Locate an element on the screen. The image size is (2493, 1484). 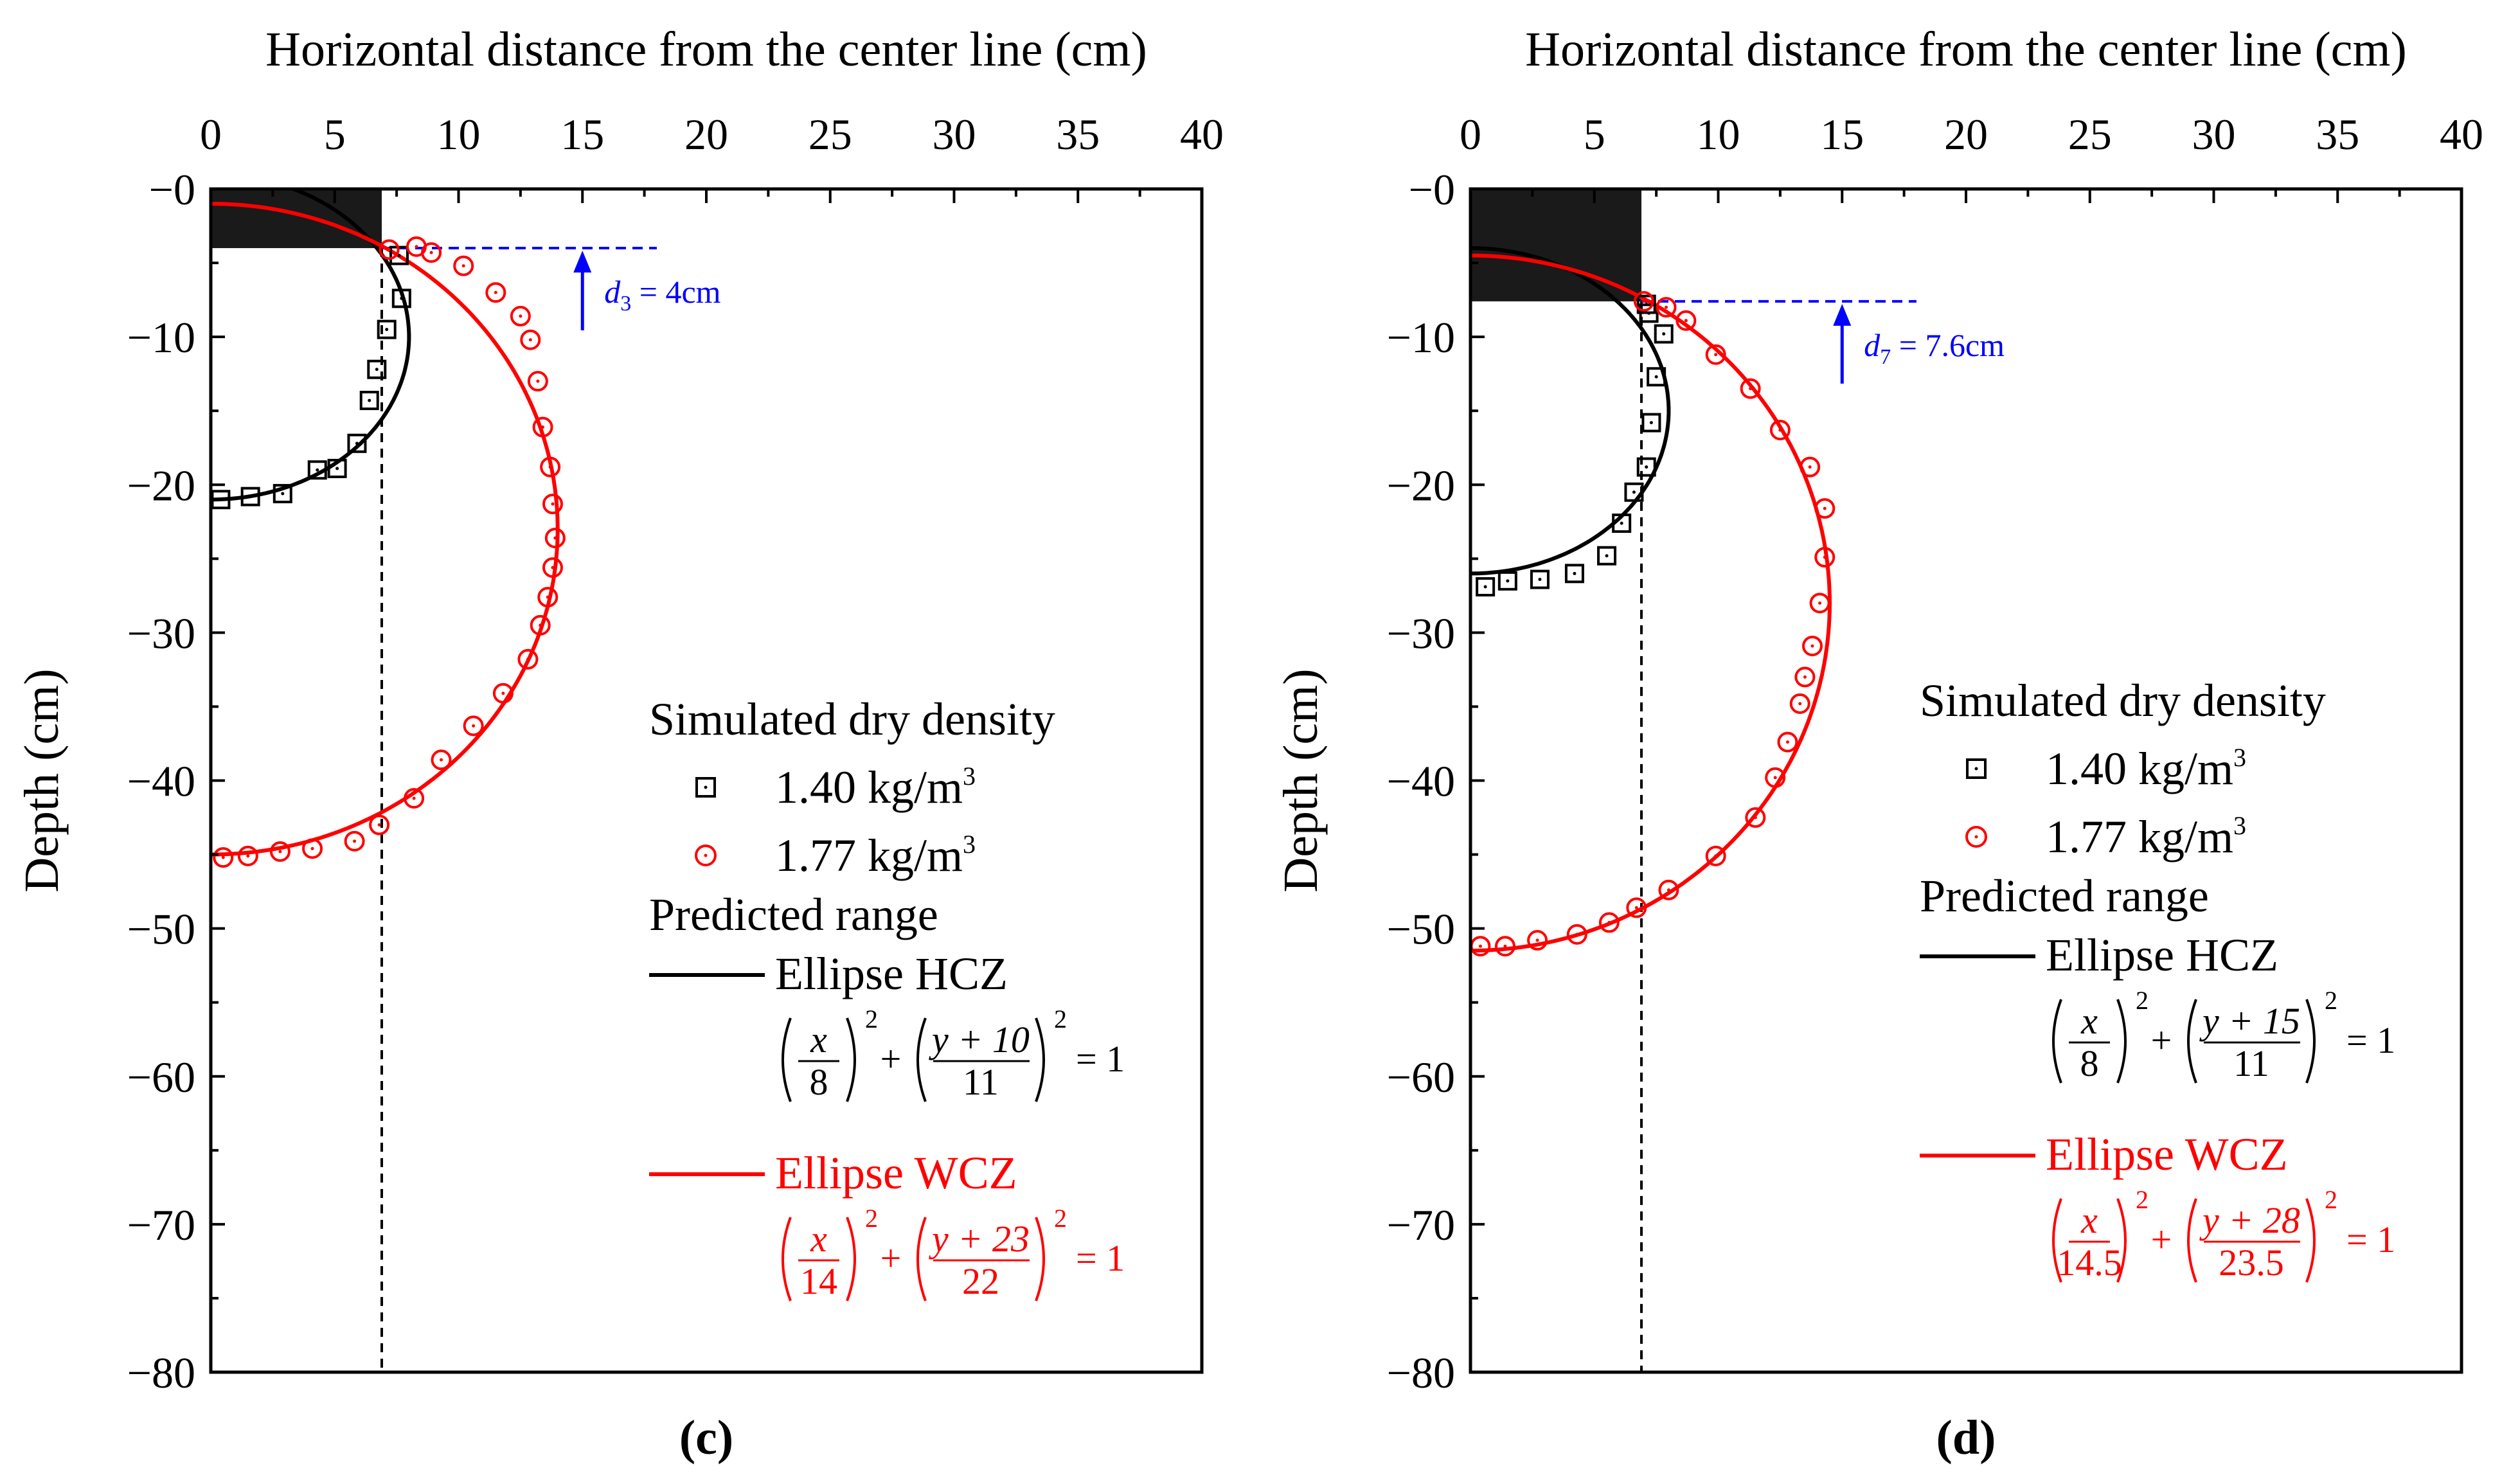
legend-series-name: 1.77 kg/m is located at coordinates (869, 855).